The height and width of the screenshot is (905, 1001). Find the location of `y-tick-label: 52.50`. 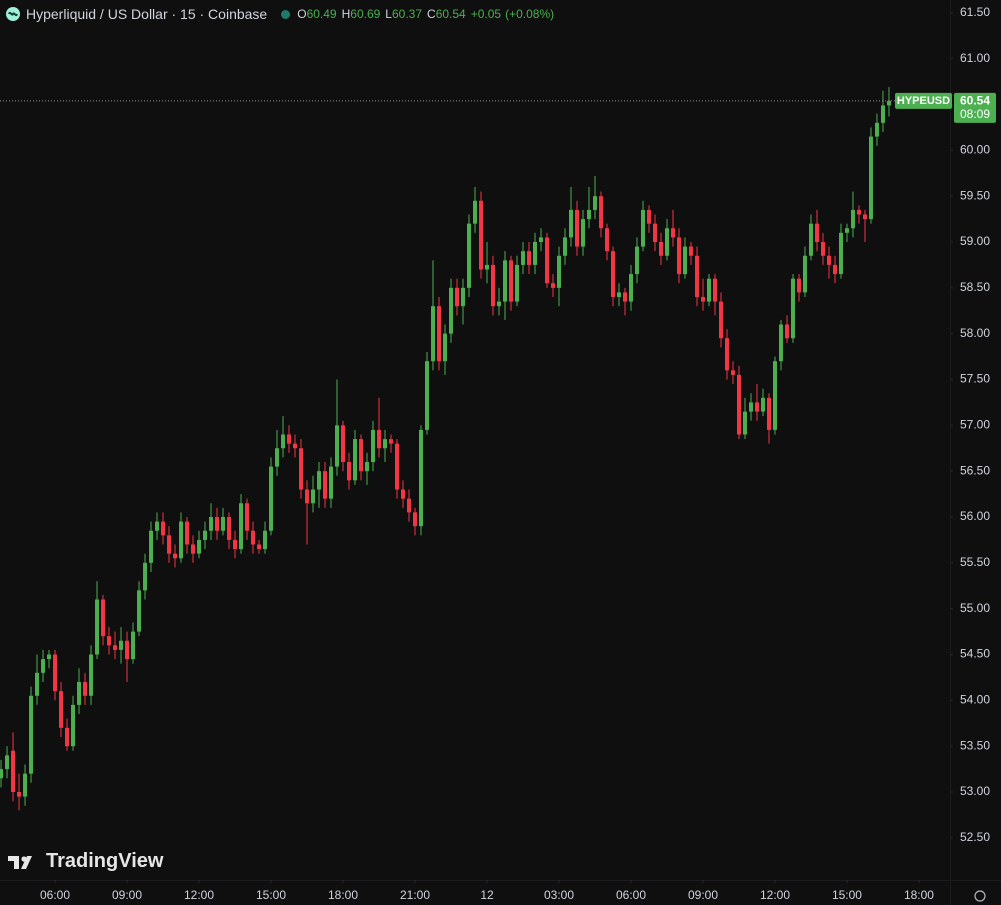

y-tick-label: 52.50 is located at coordinates (975, 837).